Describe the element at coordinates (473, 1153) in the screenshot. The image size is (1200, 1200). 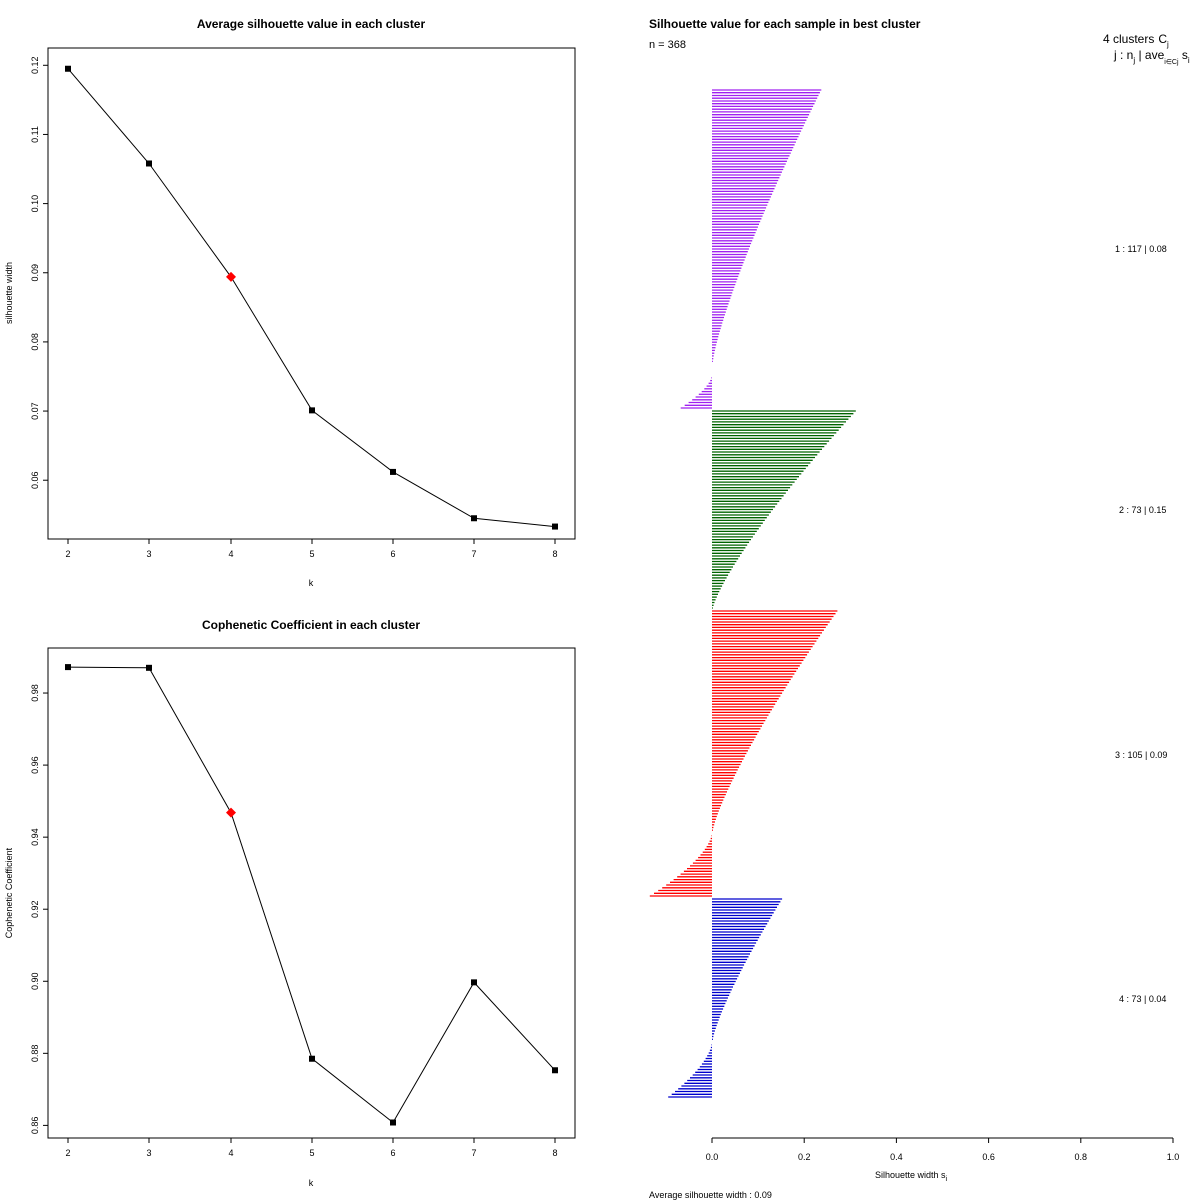
I see `cophenetic-x-tick-label: 7` at that location.